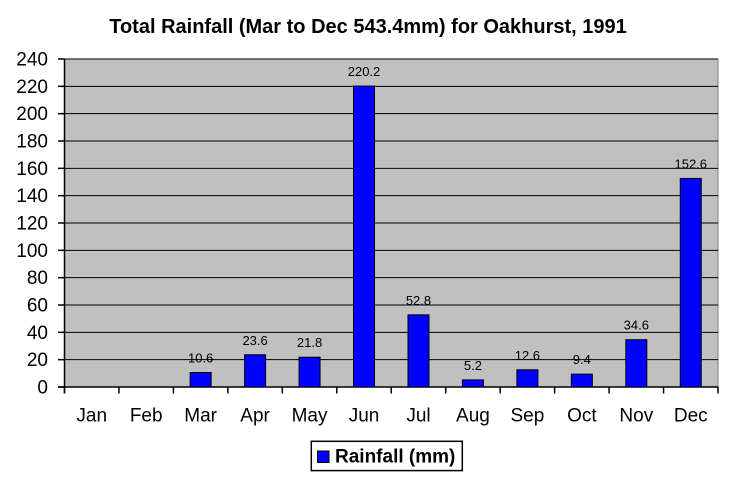 The height and width of the screenshot is (477, 736). What do you see at coordinates (37, 306) in the screenshot?
I see `svg-text: 60` at bounding box center [37, 306].